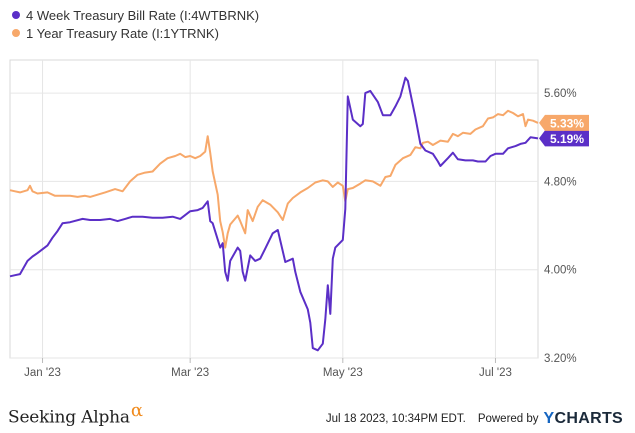 The image size is (635, 433). I want to click on ycharts-logo-text: CHARTS, so click(588, 418).